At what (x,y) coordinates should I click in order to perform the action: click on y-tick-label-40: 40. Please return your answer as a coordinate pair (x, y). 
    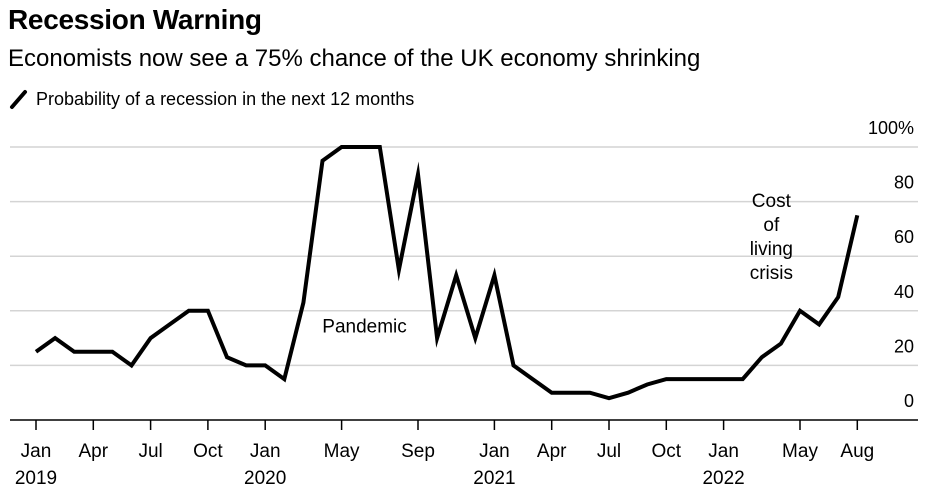
    Looking at the image, I should click on (904, 292).